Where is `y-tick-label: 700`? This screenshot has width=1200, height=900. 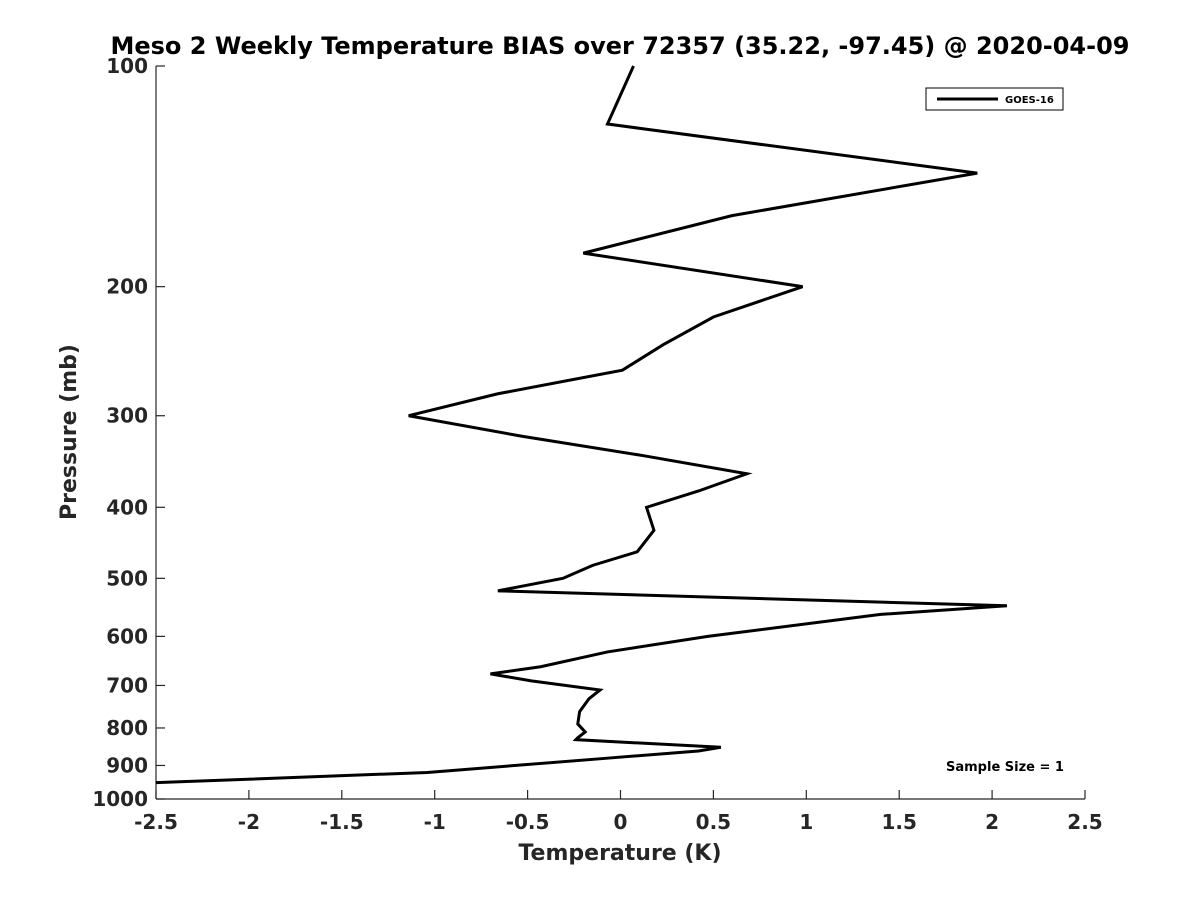
y-tick-label: 700 is located at coordinates (127, 685).